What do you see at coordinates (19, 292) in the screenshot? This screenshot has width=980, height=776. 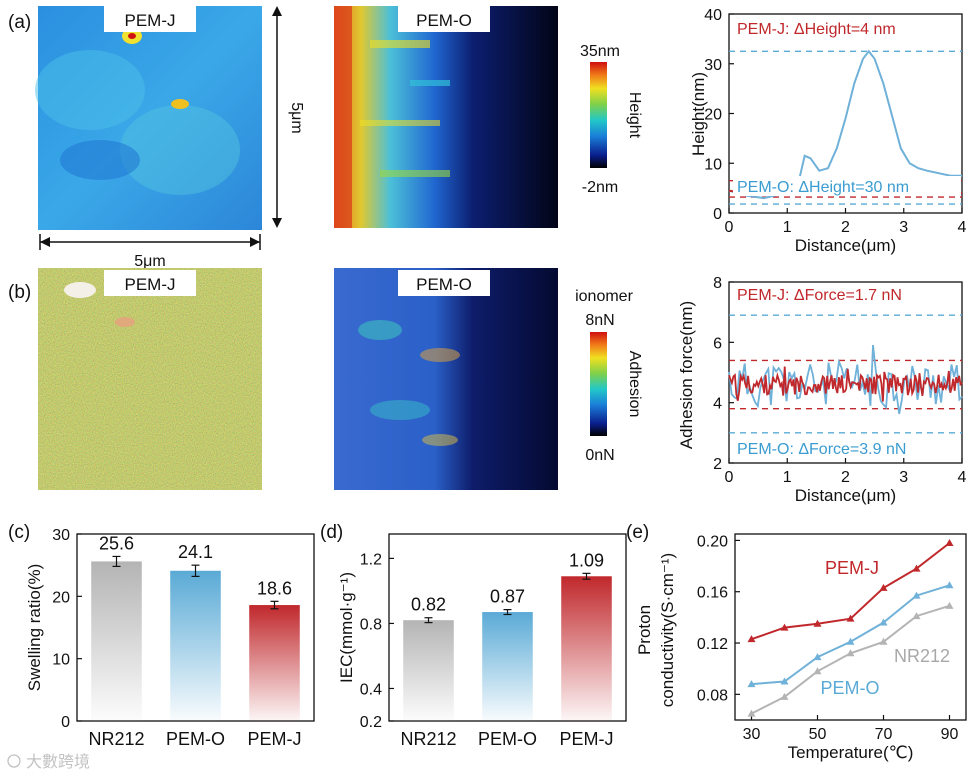 I see `panel-label-b: (b)` at bounding box center [19, 292].